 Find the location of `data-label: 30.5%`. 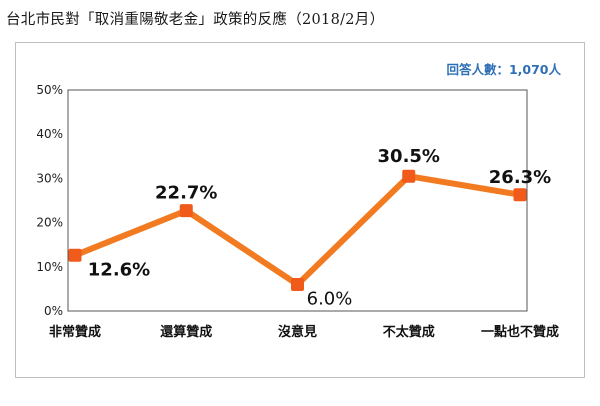

data-label: 30.5% is located at coordinates (409, 156).